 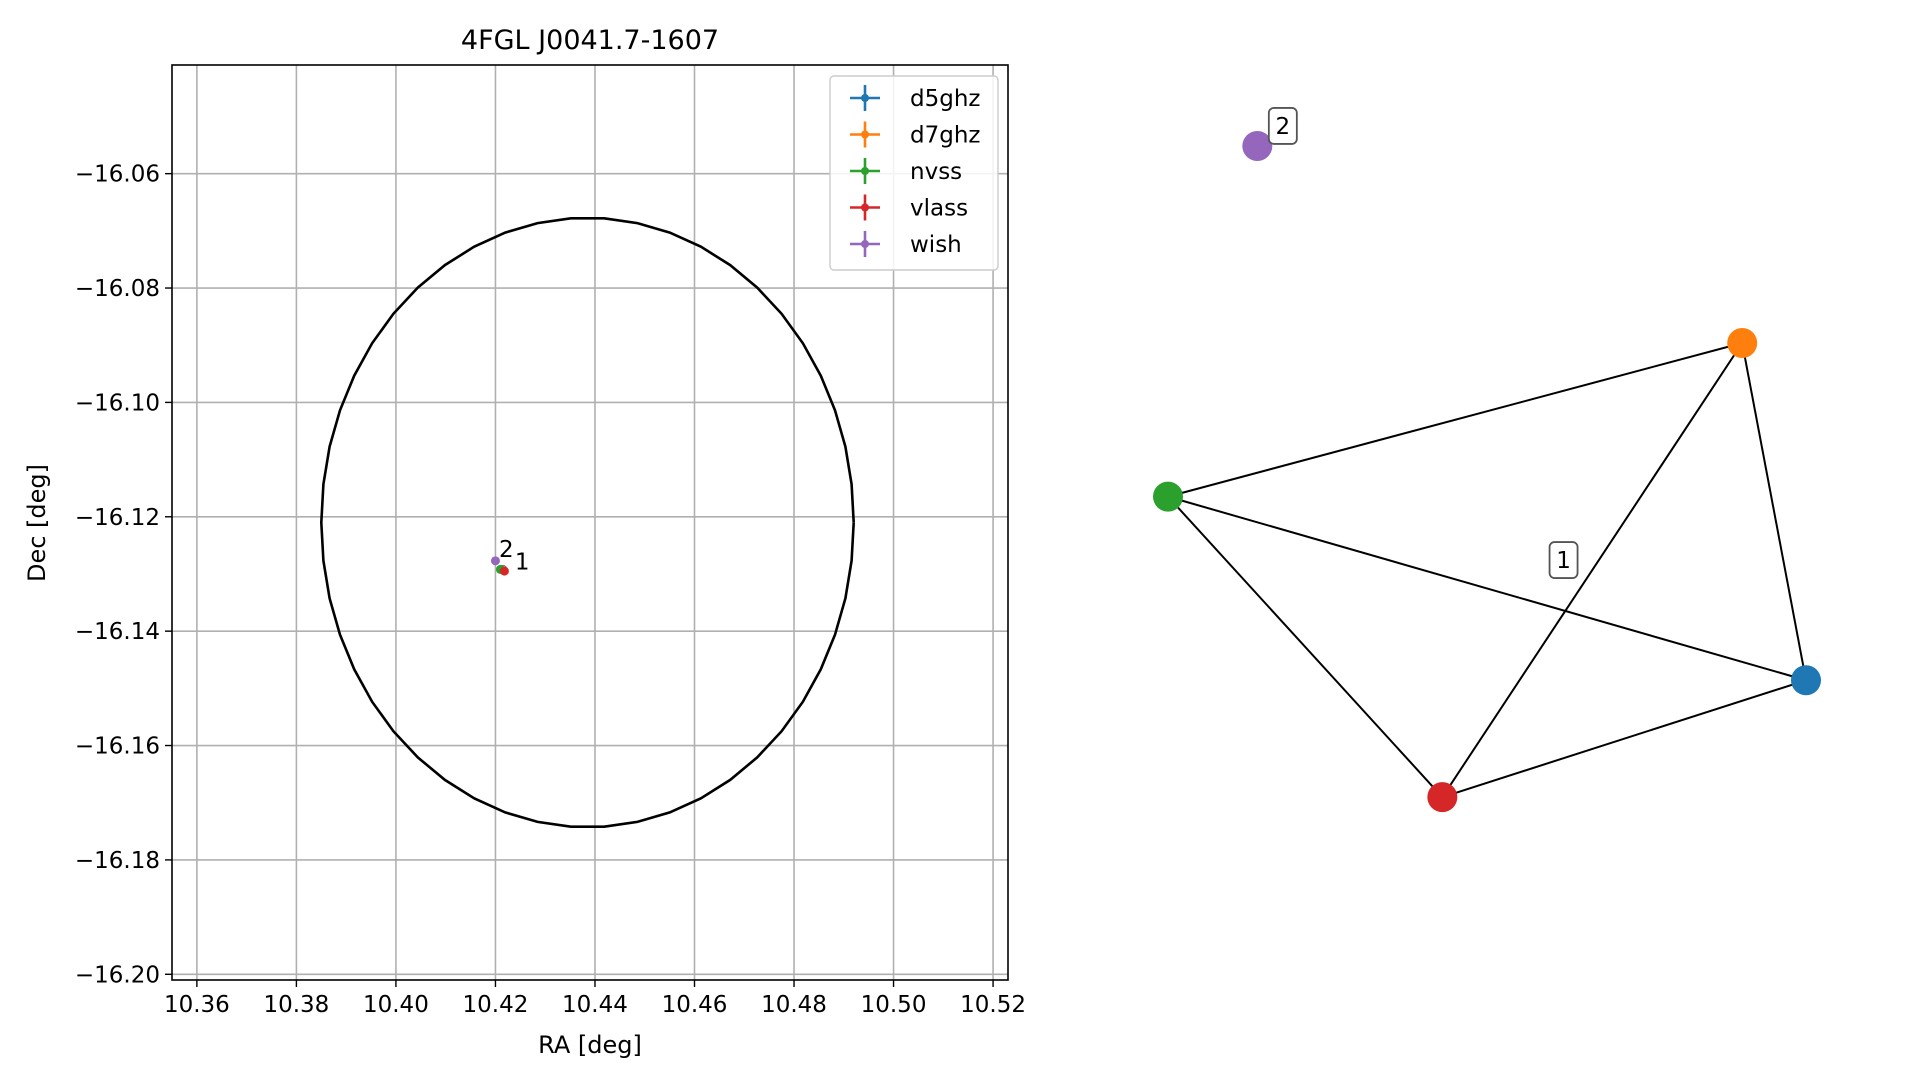 What do you see at coordinates (993, 1005) in the screenshot?
I see `x-tick-label: 10.52` at bounding box center [993, 1005].